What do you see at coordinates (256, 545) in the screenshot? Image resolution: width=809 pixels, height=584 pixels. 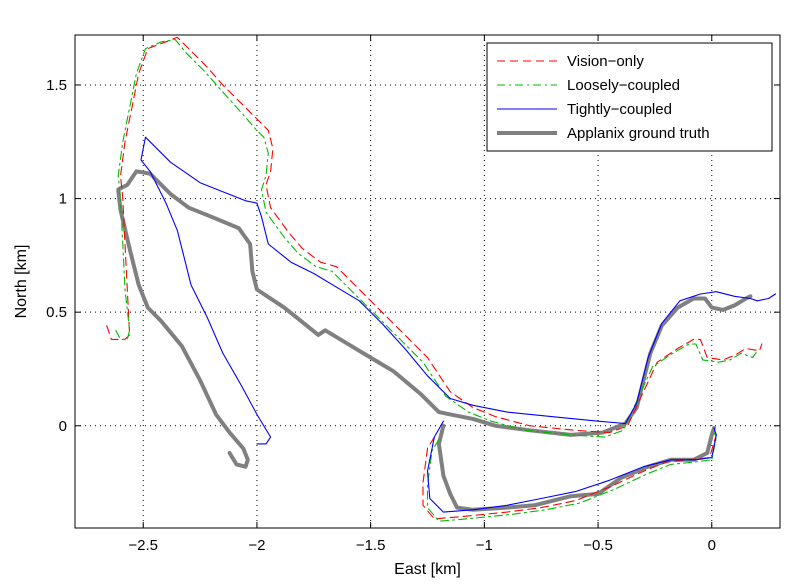 I see `x-tick-label: −2` at bounding box center [256, 545].